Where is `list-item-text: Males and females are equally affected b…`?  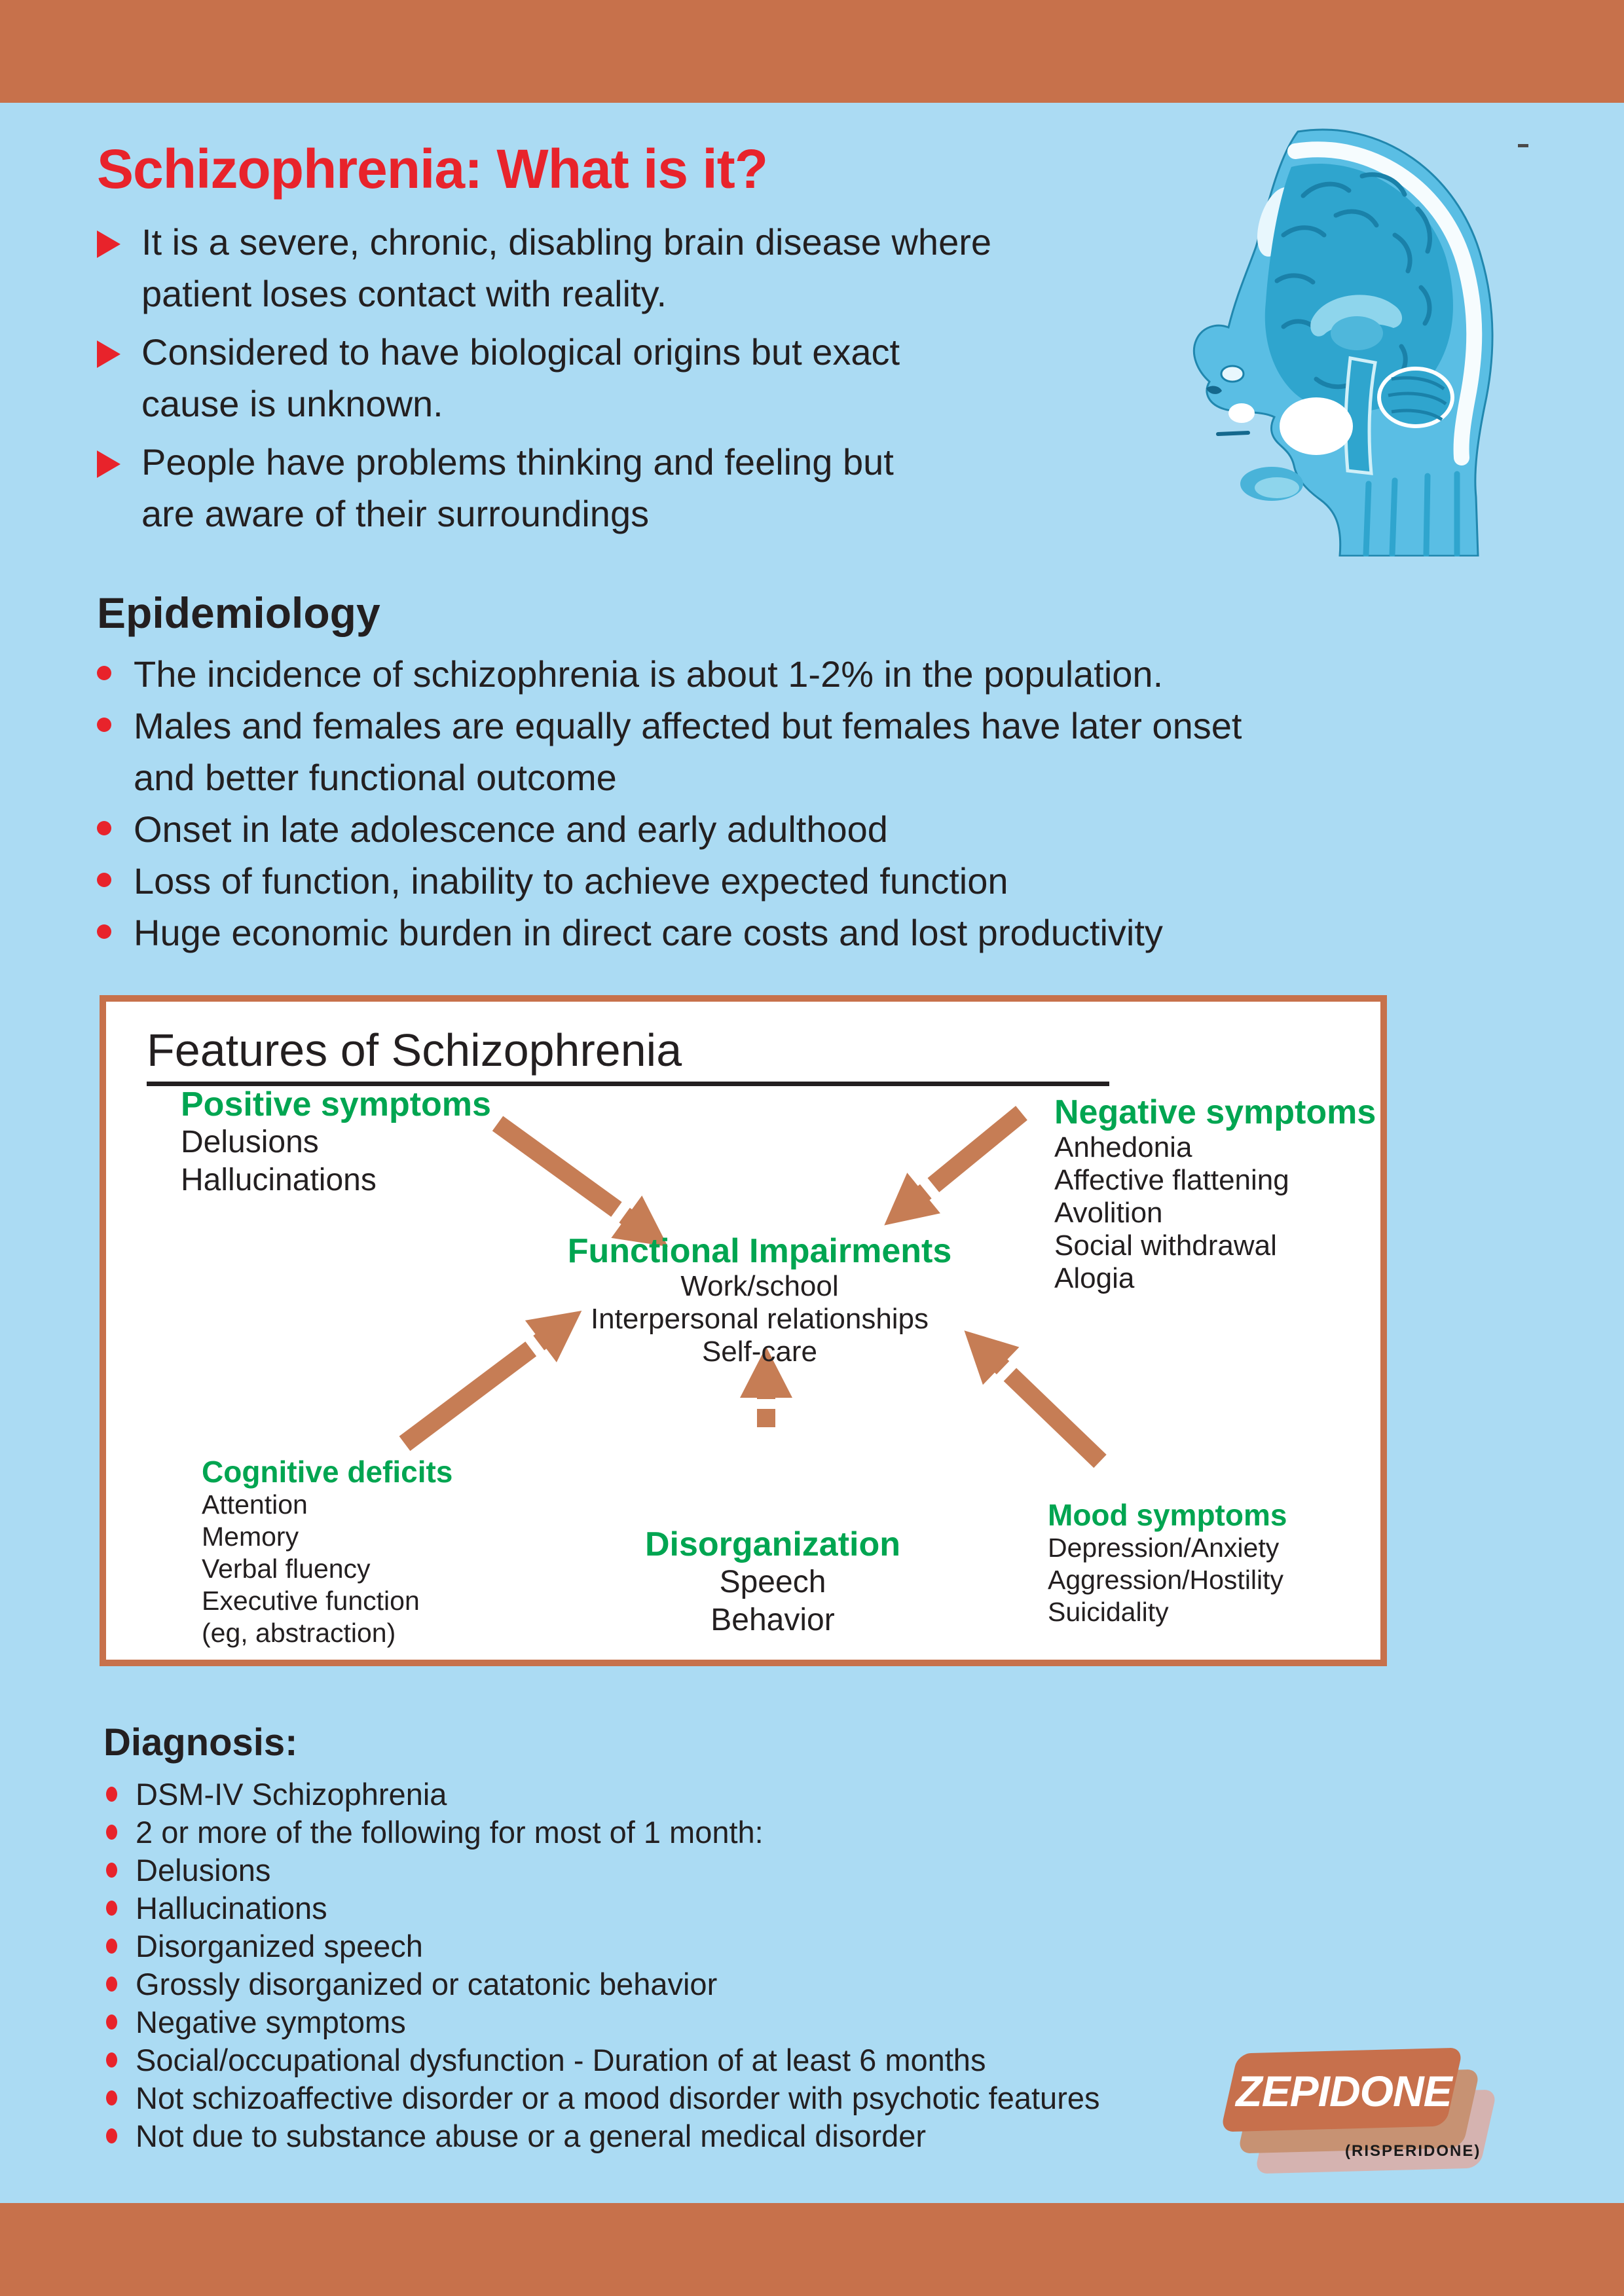
list-item-text: Males and females are equally affected b… is located at coordinates (688, 751).